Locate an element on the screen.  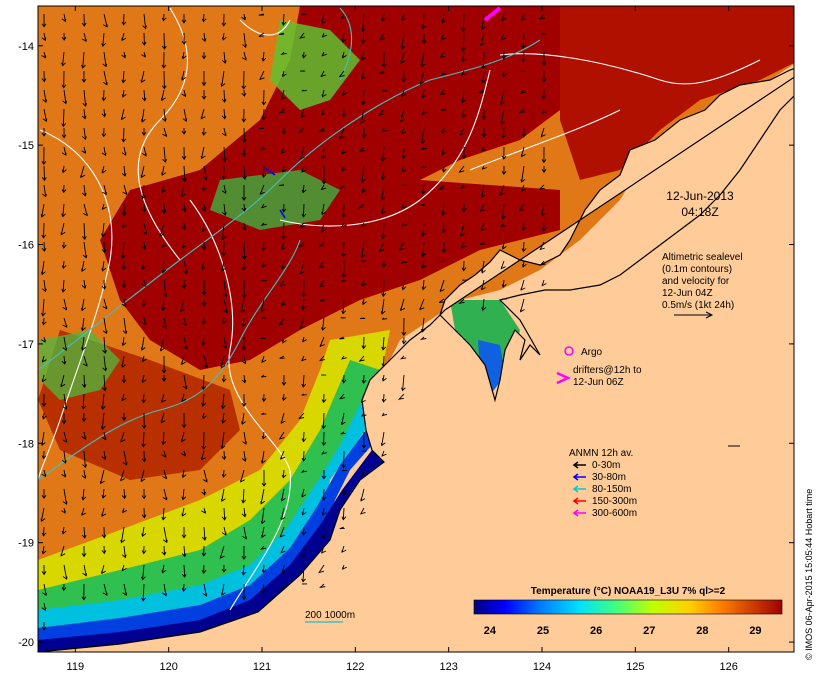
legend-item-label: 80-150m is located at coordinates (611, 489).